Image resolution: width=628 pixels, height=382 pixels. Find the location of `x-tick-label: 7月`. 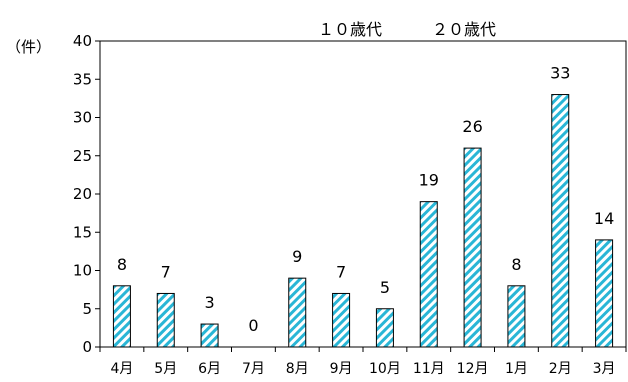

x-tick-label: 7月 is located at coordinates (253, 369).